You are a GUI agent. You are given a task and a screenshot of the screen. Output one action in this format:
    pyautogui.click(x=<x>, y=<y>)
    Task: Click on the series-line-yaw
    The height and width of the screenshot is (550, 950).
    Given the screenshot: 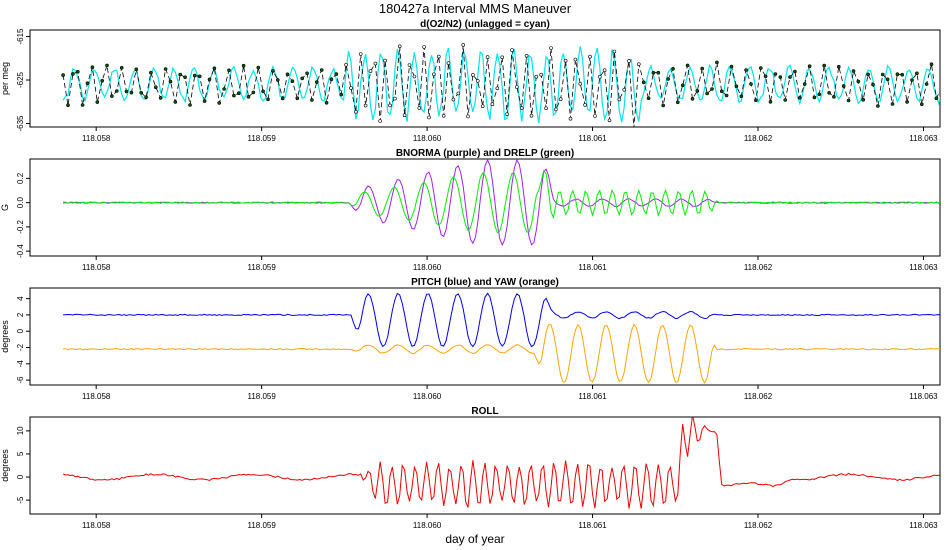 What is the action you would take?
    pyautogui.click(x=501, y=353)
    